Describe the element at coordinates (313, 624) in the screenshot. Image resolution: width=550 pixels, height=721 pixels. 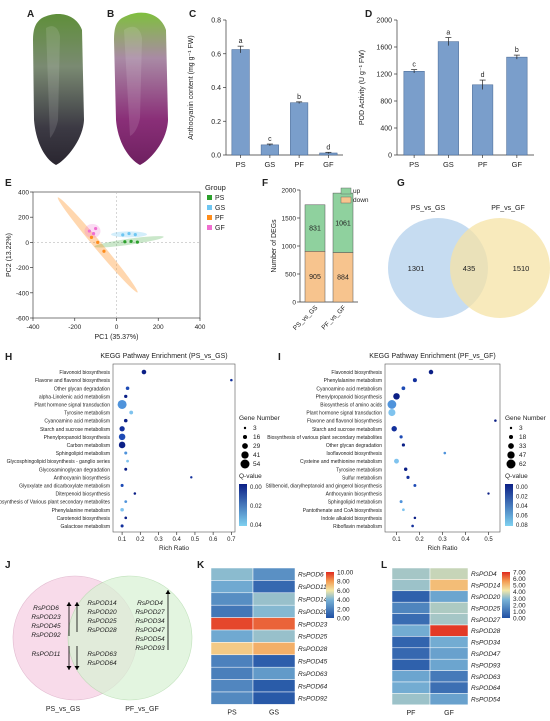
I see `row-label: RsPOD23` at that location.